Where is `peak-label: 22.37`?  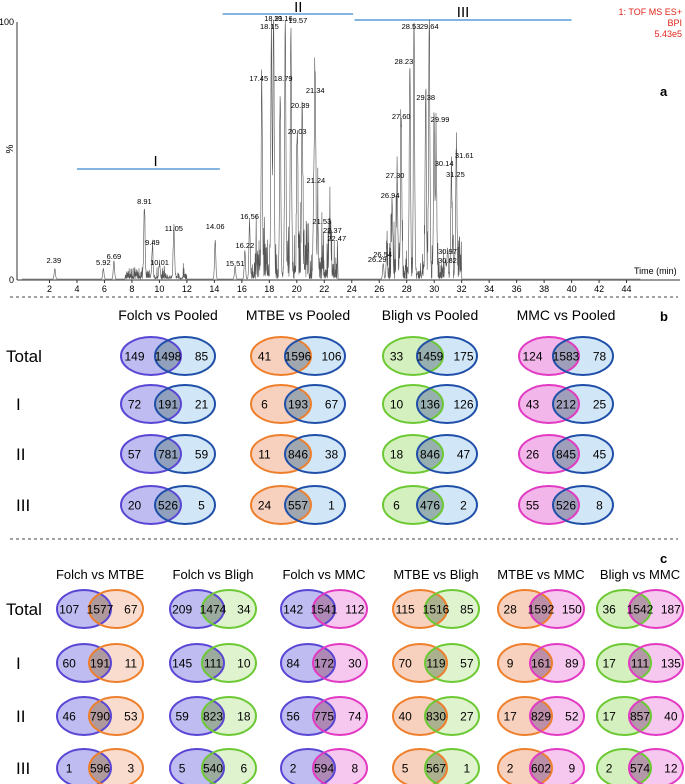
peak-label: 22.37 is located at coordinates (332, 230).